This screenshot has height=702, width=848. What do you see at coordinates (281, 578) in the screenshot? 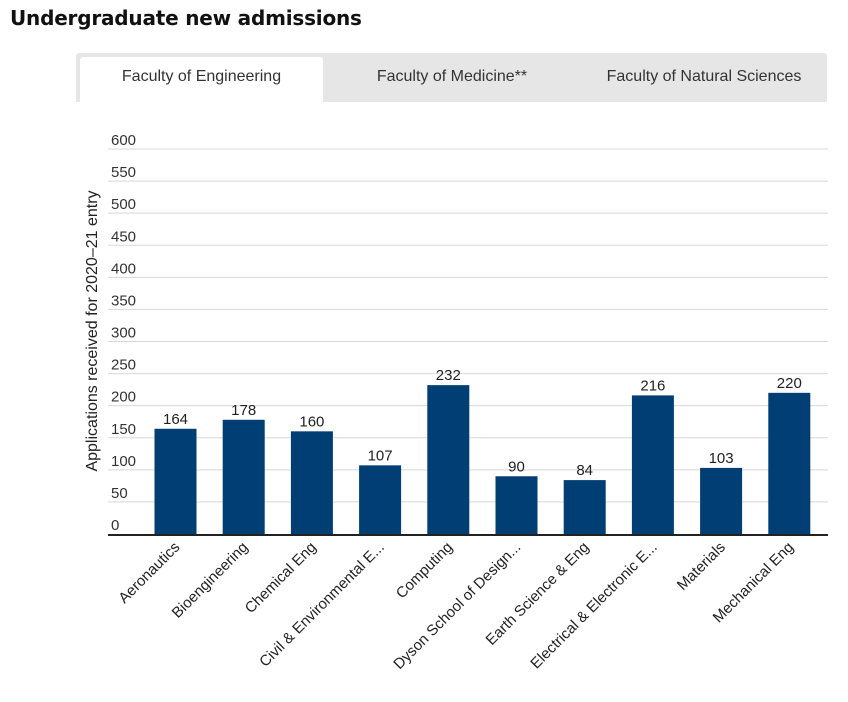
I see `x-tick-label: Chemical Eng` at bounding box center [281, 578].